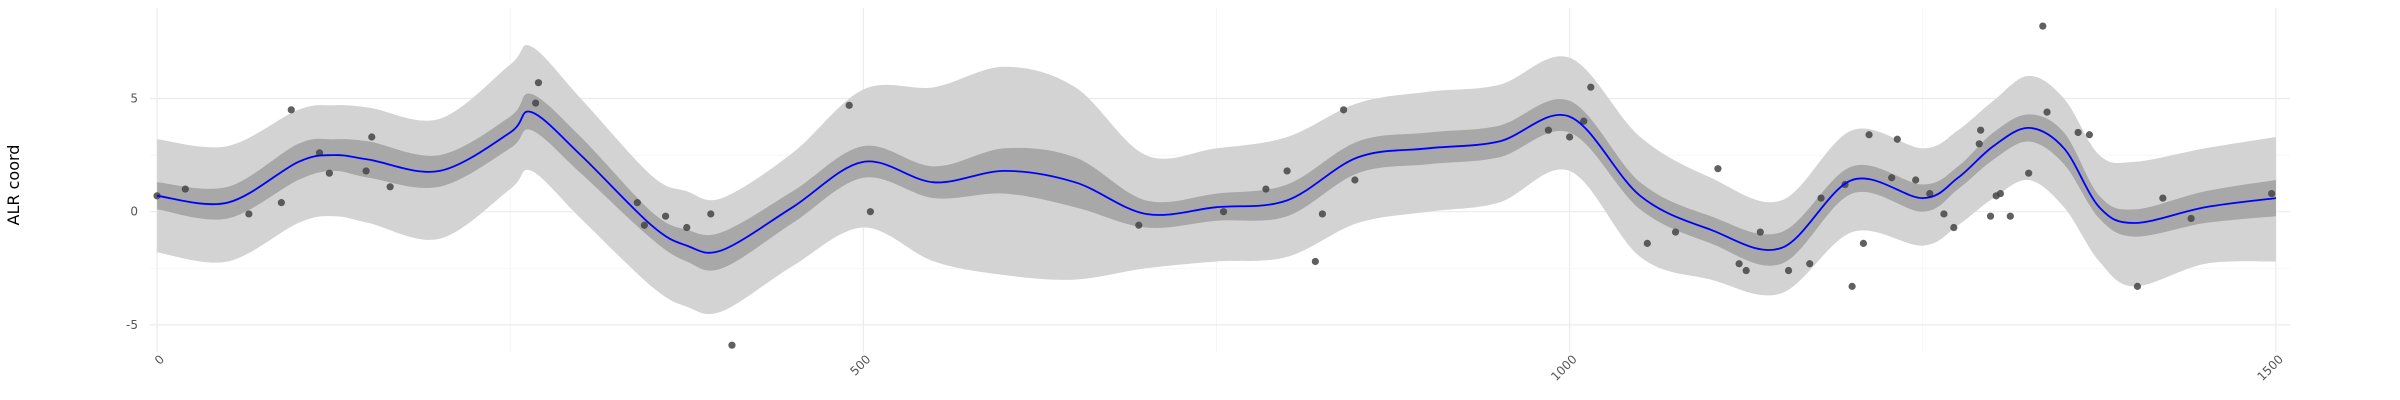 This screenshot has width=2400, height=400. Describe the element at coordinates (13, 185) in the screenshot. I see `y-axis-label: ALR coord` at that location.